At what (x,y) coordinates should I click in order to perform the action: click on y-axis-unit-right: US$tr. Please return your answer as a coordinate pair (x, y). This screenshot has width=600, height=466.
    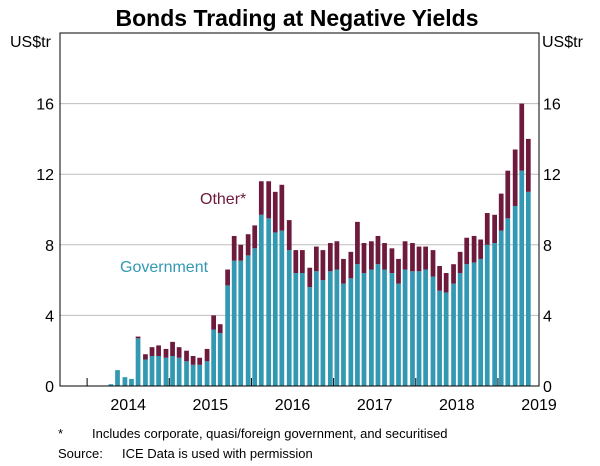
    Looking at the image, I should click on (563, 42).